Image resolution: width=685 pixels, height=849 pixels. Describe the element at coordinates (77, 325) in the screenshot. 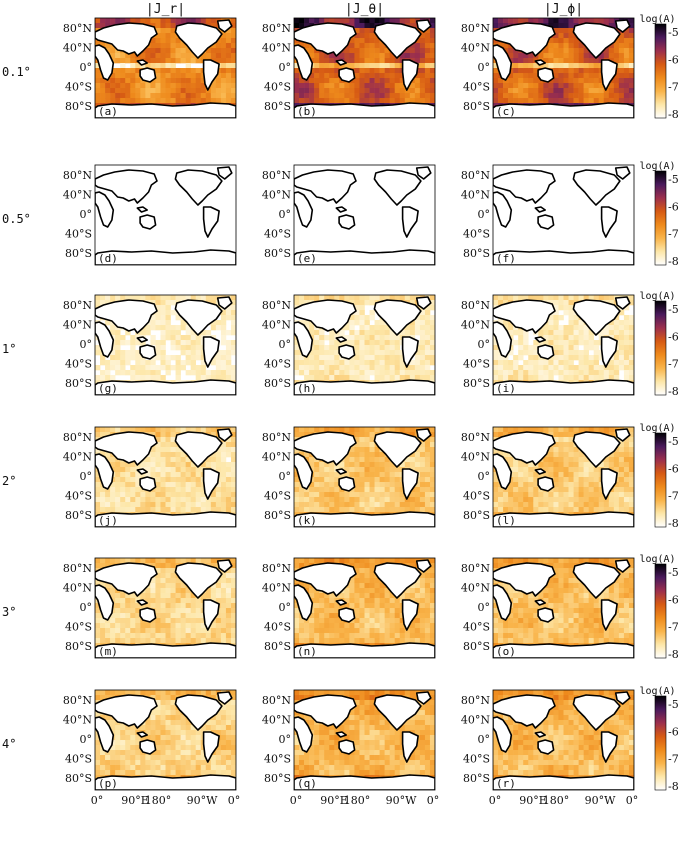

I see `y-tick-label: 40°N` at that location.